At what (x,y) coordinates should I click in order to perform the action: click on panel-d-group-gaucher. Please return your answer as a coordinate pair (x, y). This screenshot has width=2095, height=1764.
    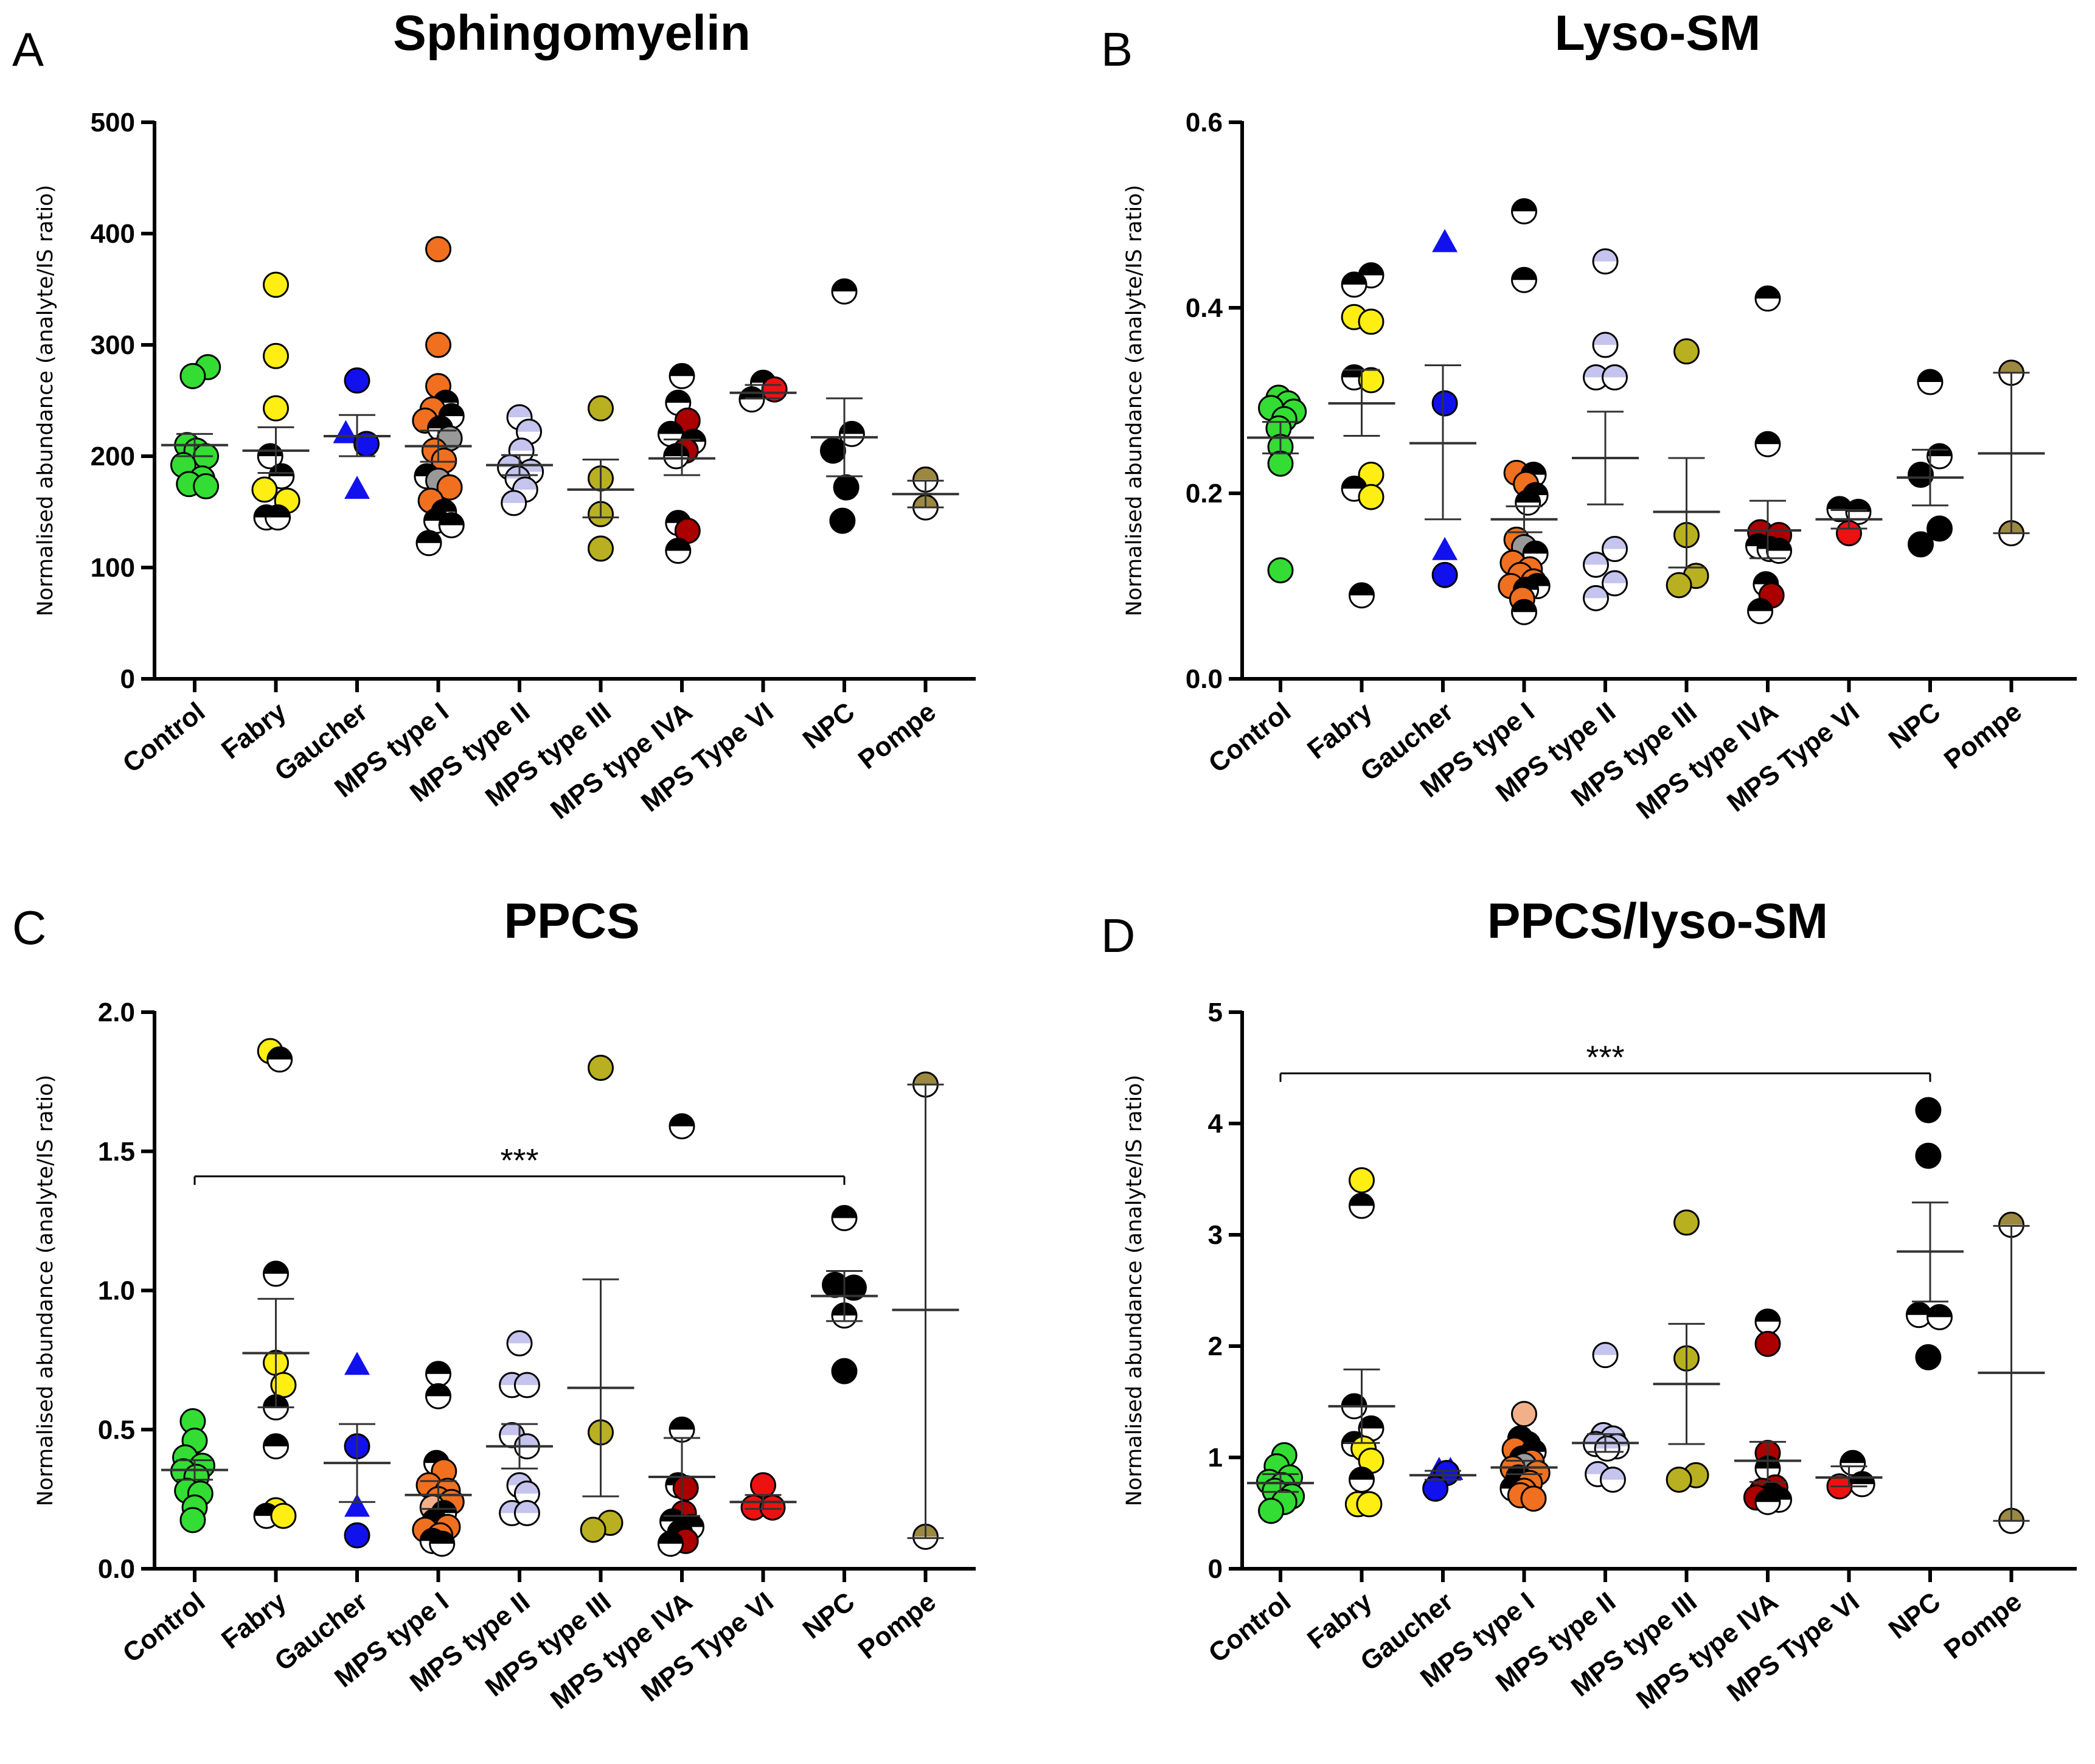
    Looking at the image, I should click on (1443, 1479).